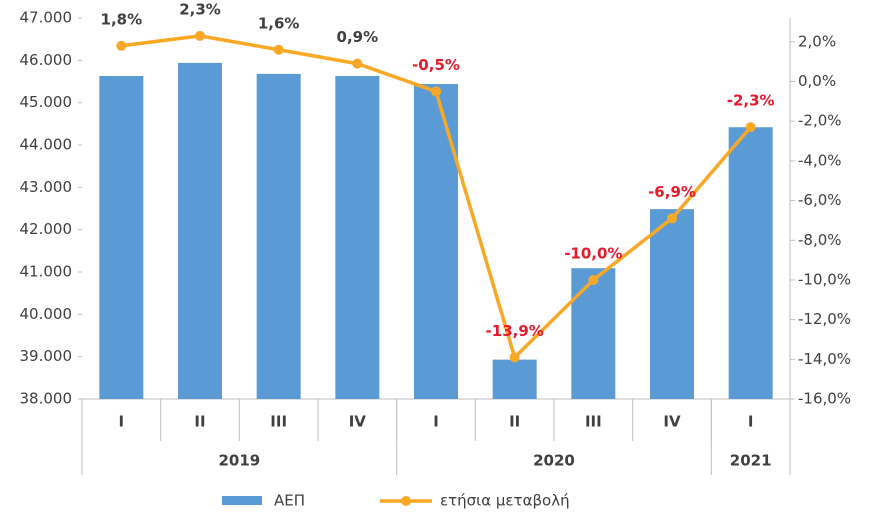 The height and width of the screenshot is (515, 873). I want to click on y-tick-label: 42.000, so click(46, 229).